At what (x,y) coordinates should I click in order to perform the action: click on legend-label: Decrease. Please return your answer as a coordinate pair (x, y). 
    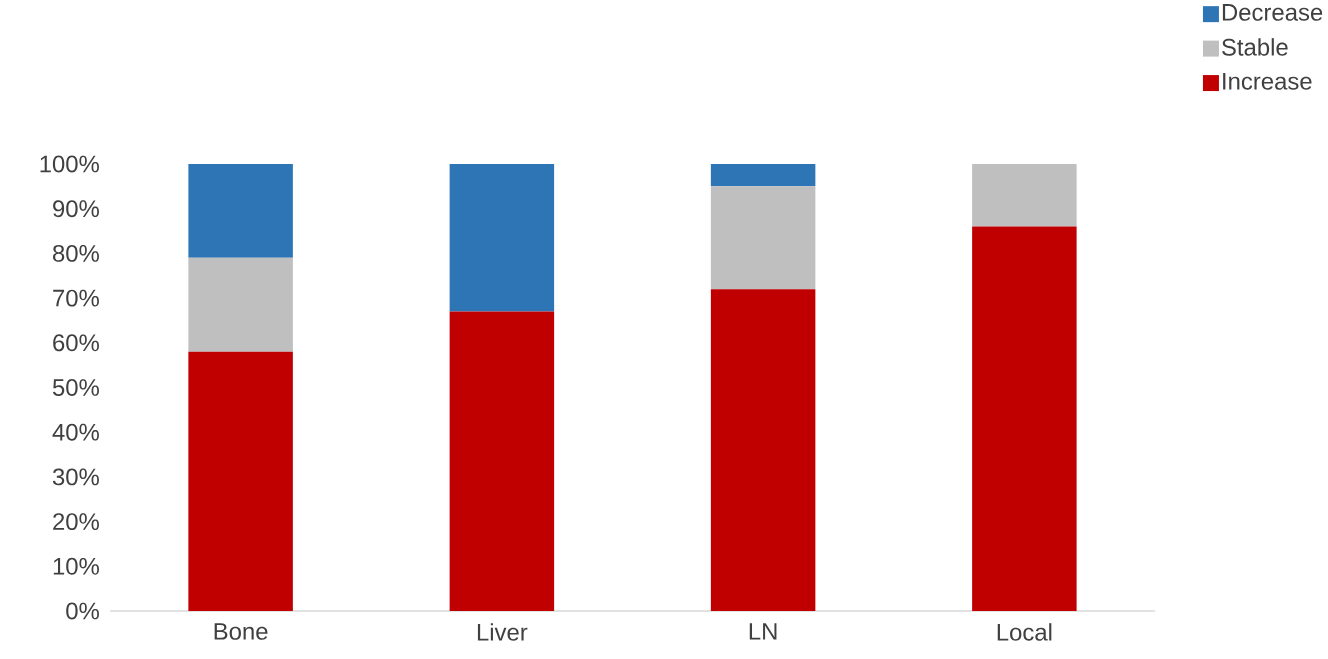
    Looking at the image, I should click on (1272, 12).